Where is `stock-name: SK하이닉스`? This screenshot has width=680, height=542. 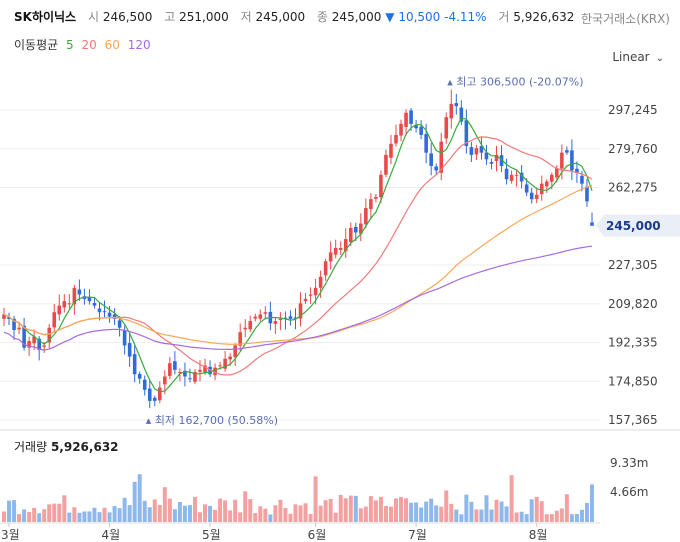 stock-name: SK하이닉스 is located at coordinates (45, 17).